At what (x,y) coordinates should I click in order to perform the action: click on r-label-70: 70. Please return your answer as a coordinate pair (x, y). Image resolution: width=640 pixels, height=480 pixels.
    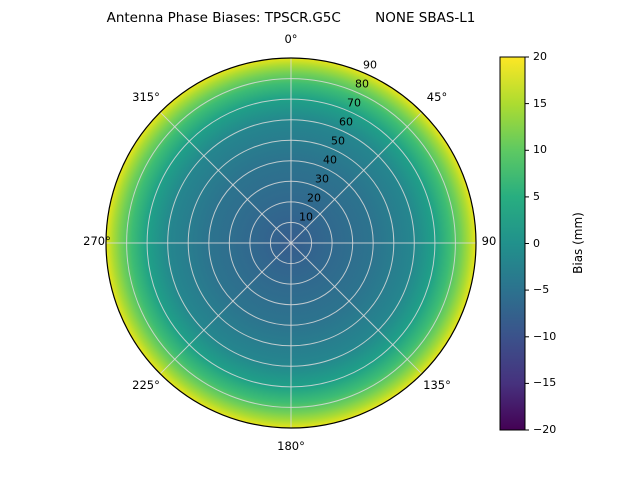
    Looking at the image, I should click on (354, 103).